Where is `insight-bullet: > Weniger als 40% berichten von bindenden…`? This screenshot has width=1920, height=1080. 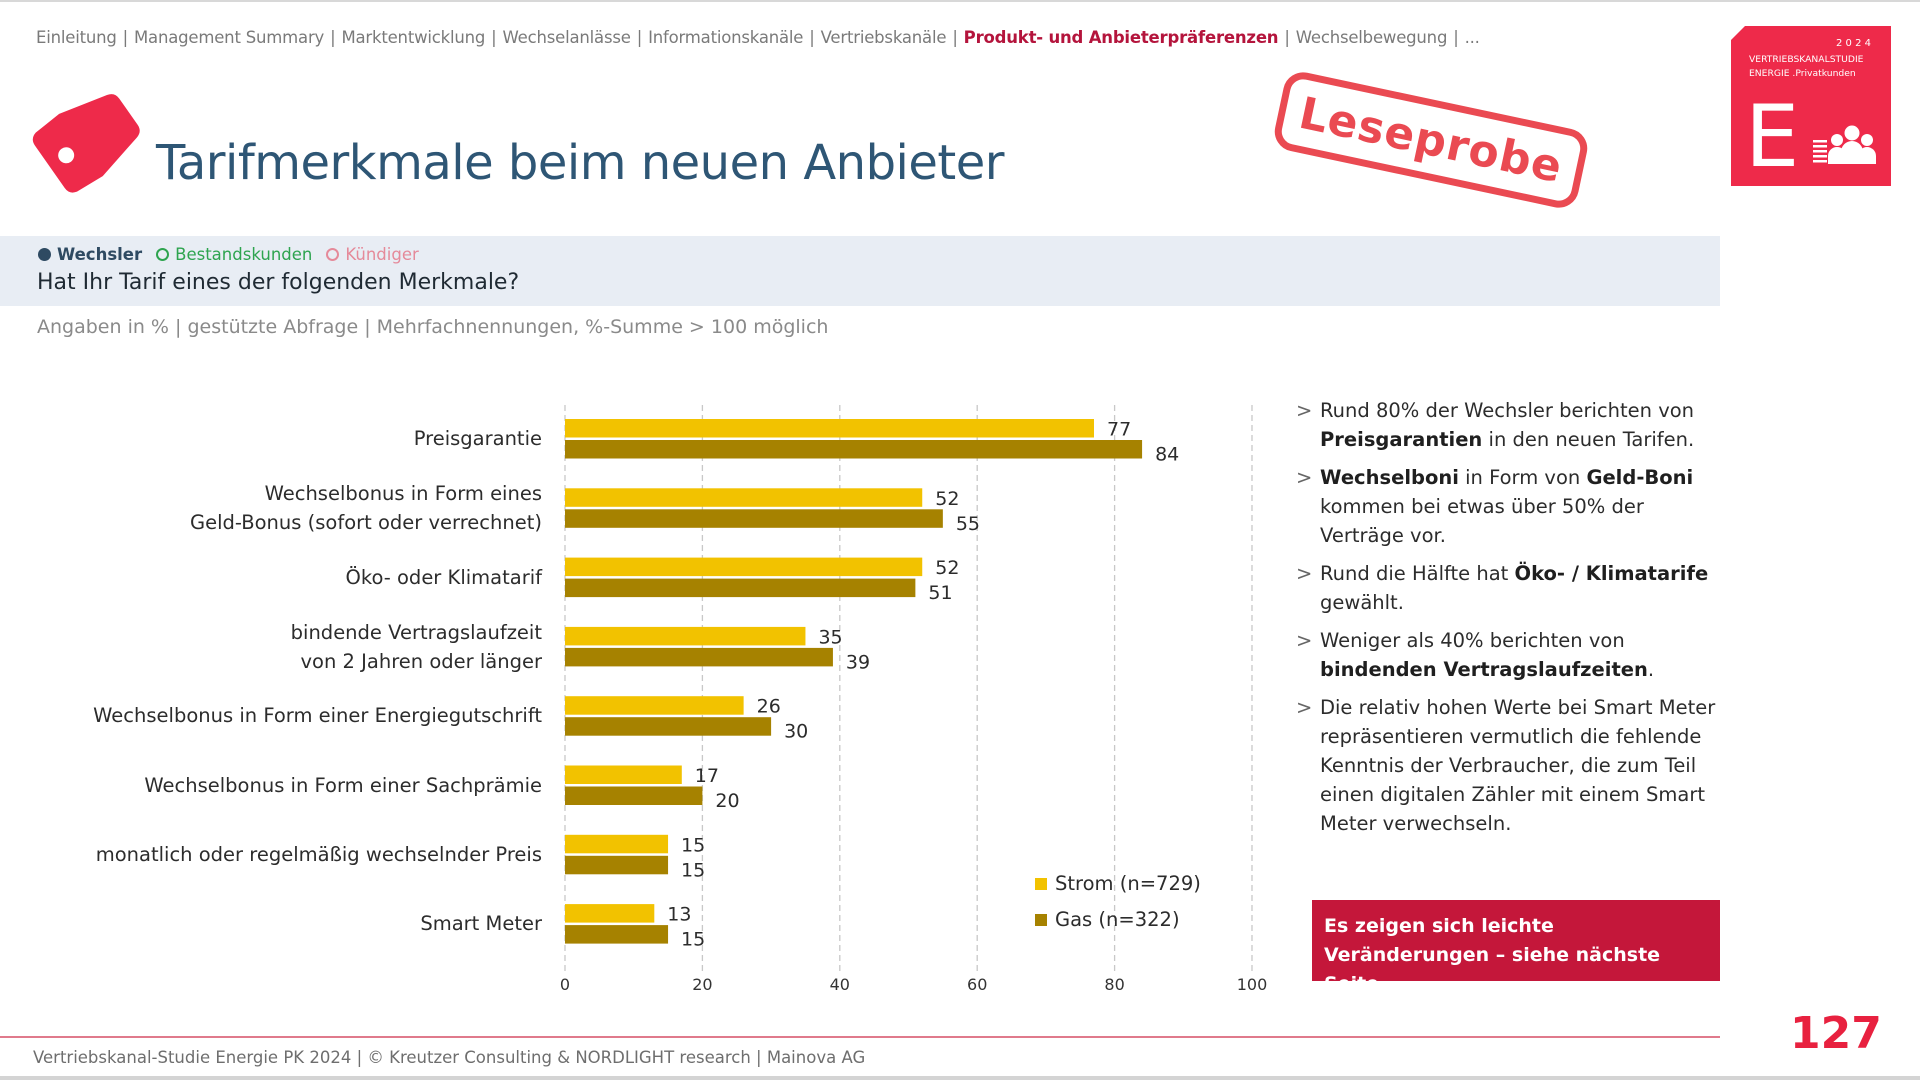
insight-bullet: > Weniger als 40% berichten von bindenden… is located at coordinates (1506, 655).